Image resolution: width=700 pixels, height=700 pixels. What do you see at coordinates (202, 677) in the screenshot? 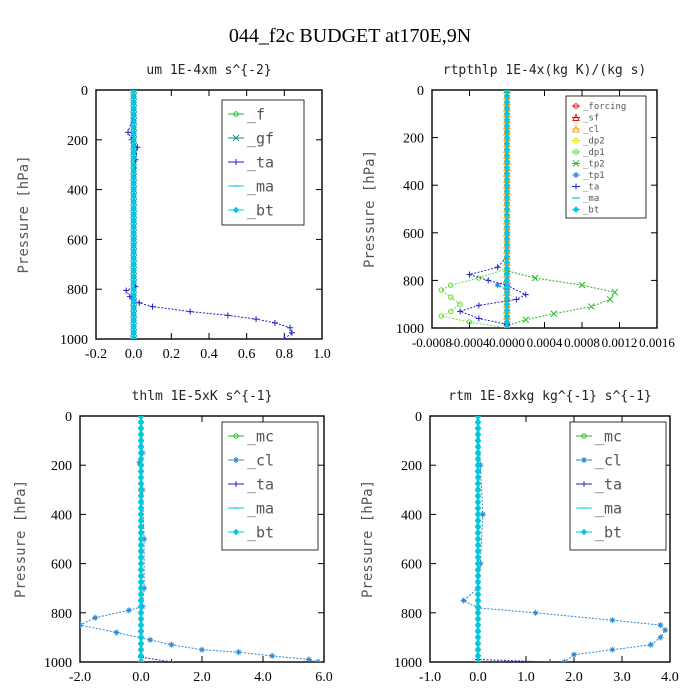
I see `x-tick-label: 2.0` at bounding box center [202, 677].